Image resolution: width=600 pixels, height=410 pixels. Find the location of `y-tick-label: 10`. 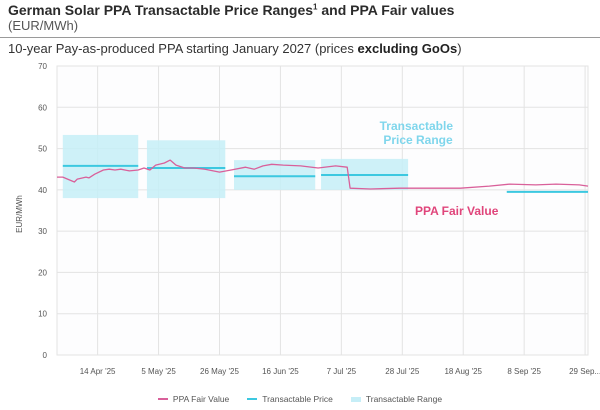

y-tick-label: 10 is located at coordinates (42, 314).